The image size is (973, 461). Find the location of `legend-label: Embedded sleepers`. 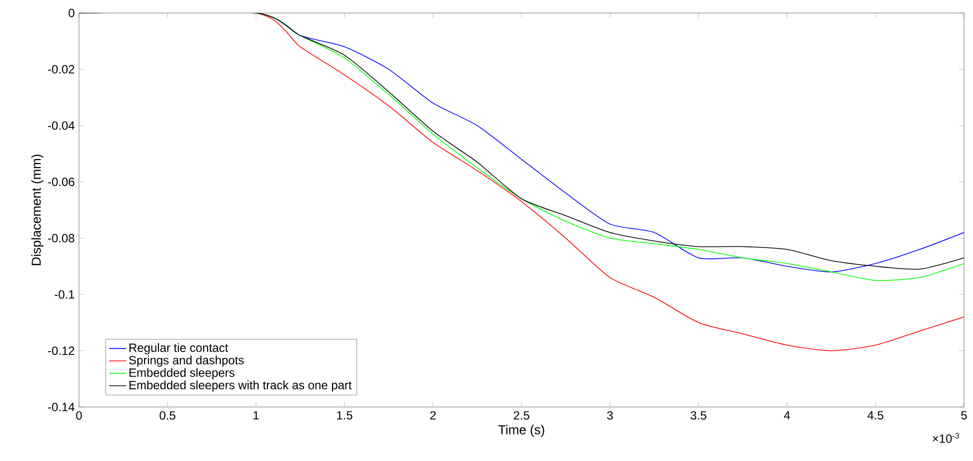

legend-label: Embedded sleepers is located at coordinates (182, 374).